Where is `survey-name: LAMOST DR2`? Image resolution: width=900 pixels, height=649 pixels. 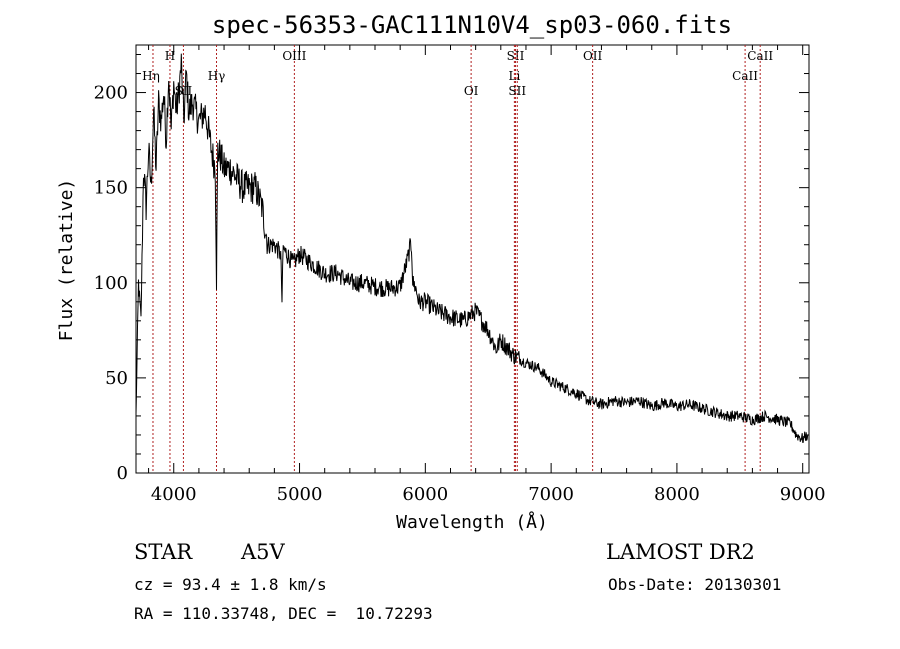 survey-name: LAMOST DR2 is located at coordinates (680, 552).